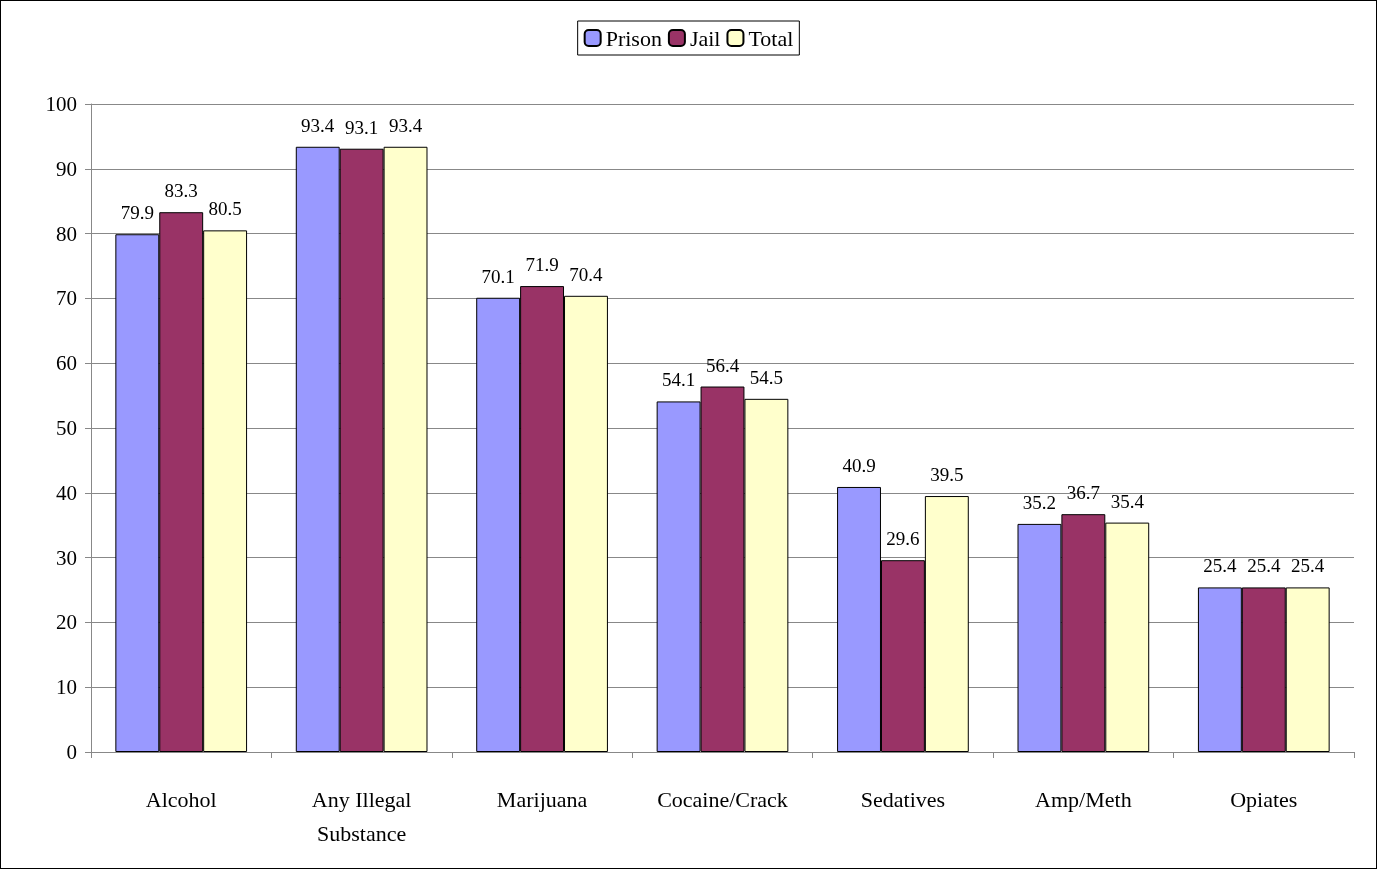 The width and height of the screenshot is (1377, 869). Describe the element at coordinates (361, 816) in the screenshot. I see `x-tick-label: Any Illegal Substance` at that location.